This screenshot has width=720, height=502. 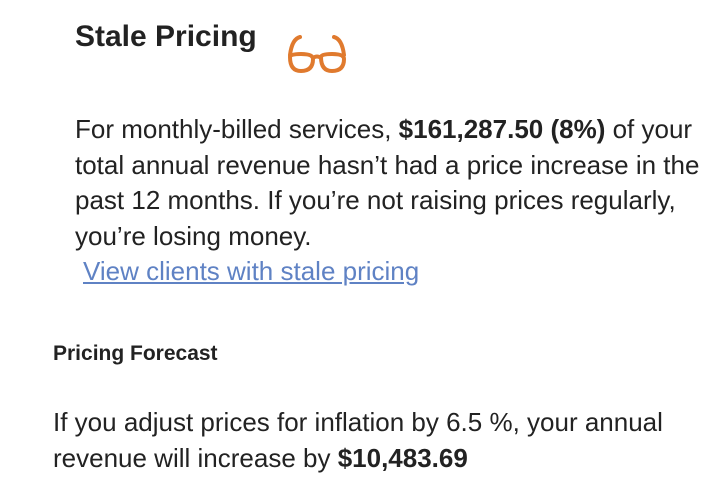 I want to click on section-title: Stale Pricing, so click(x=166, y=36).